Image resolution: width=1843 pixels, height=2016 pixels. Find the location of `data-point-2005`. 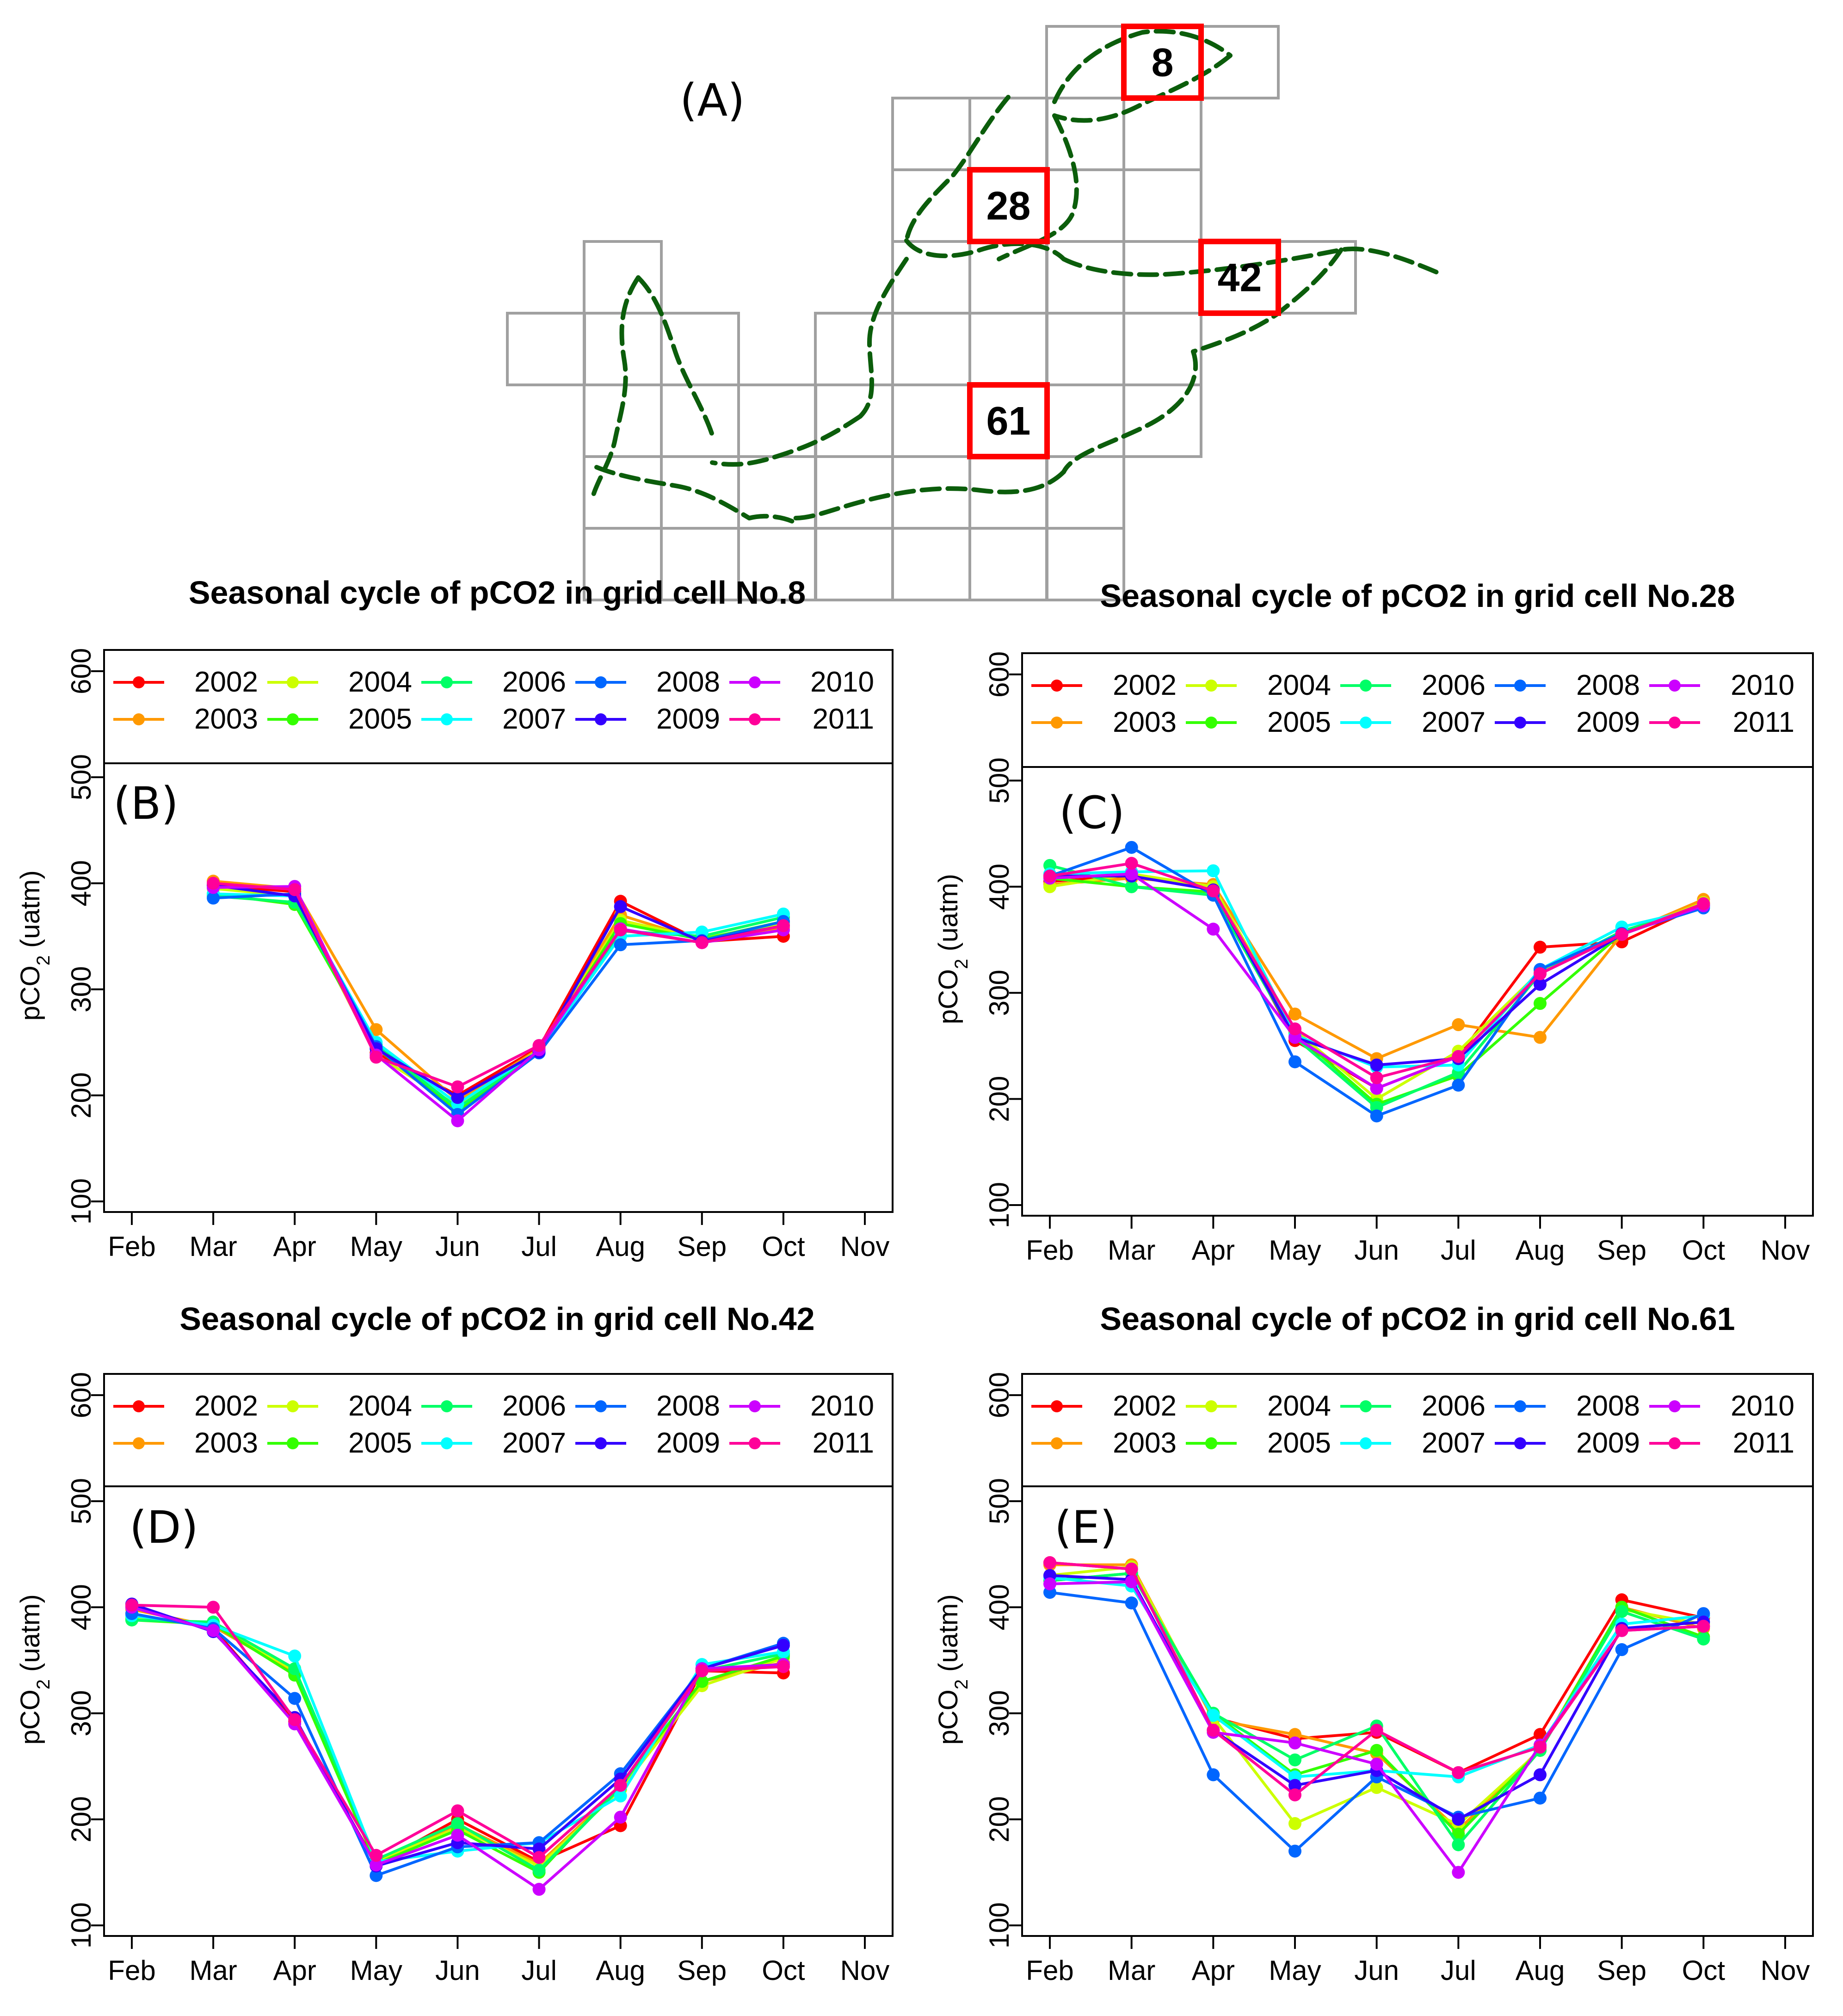

data-point-2005 is located at coordinates (702, 1681).